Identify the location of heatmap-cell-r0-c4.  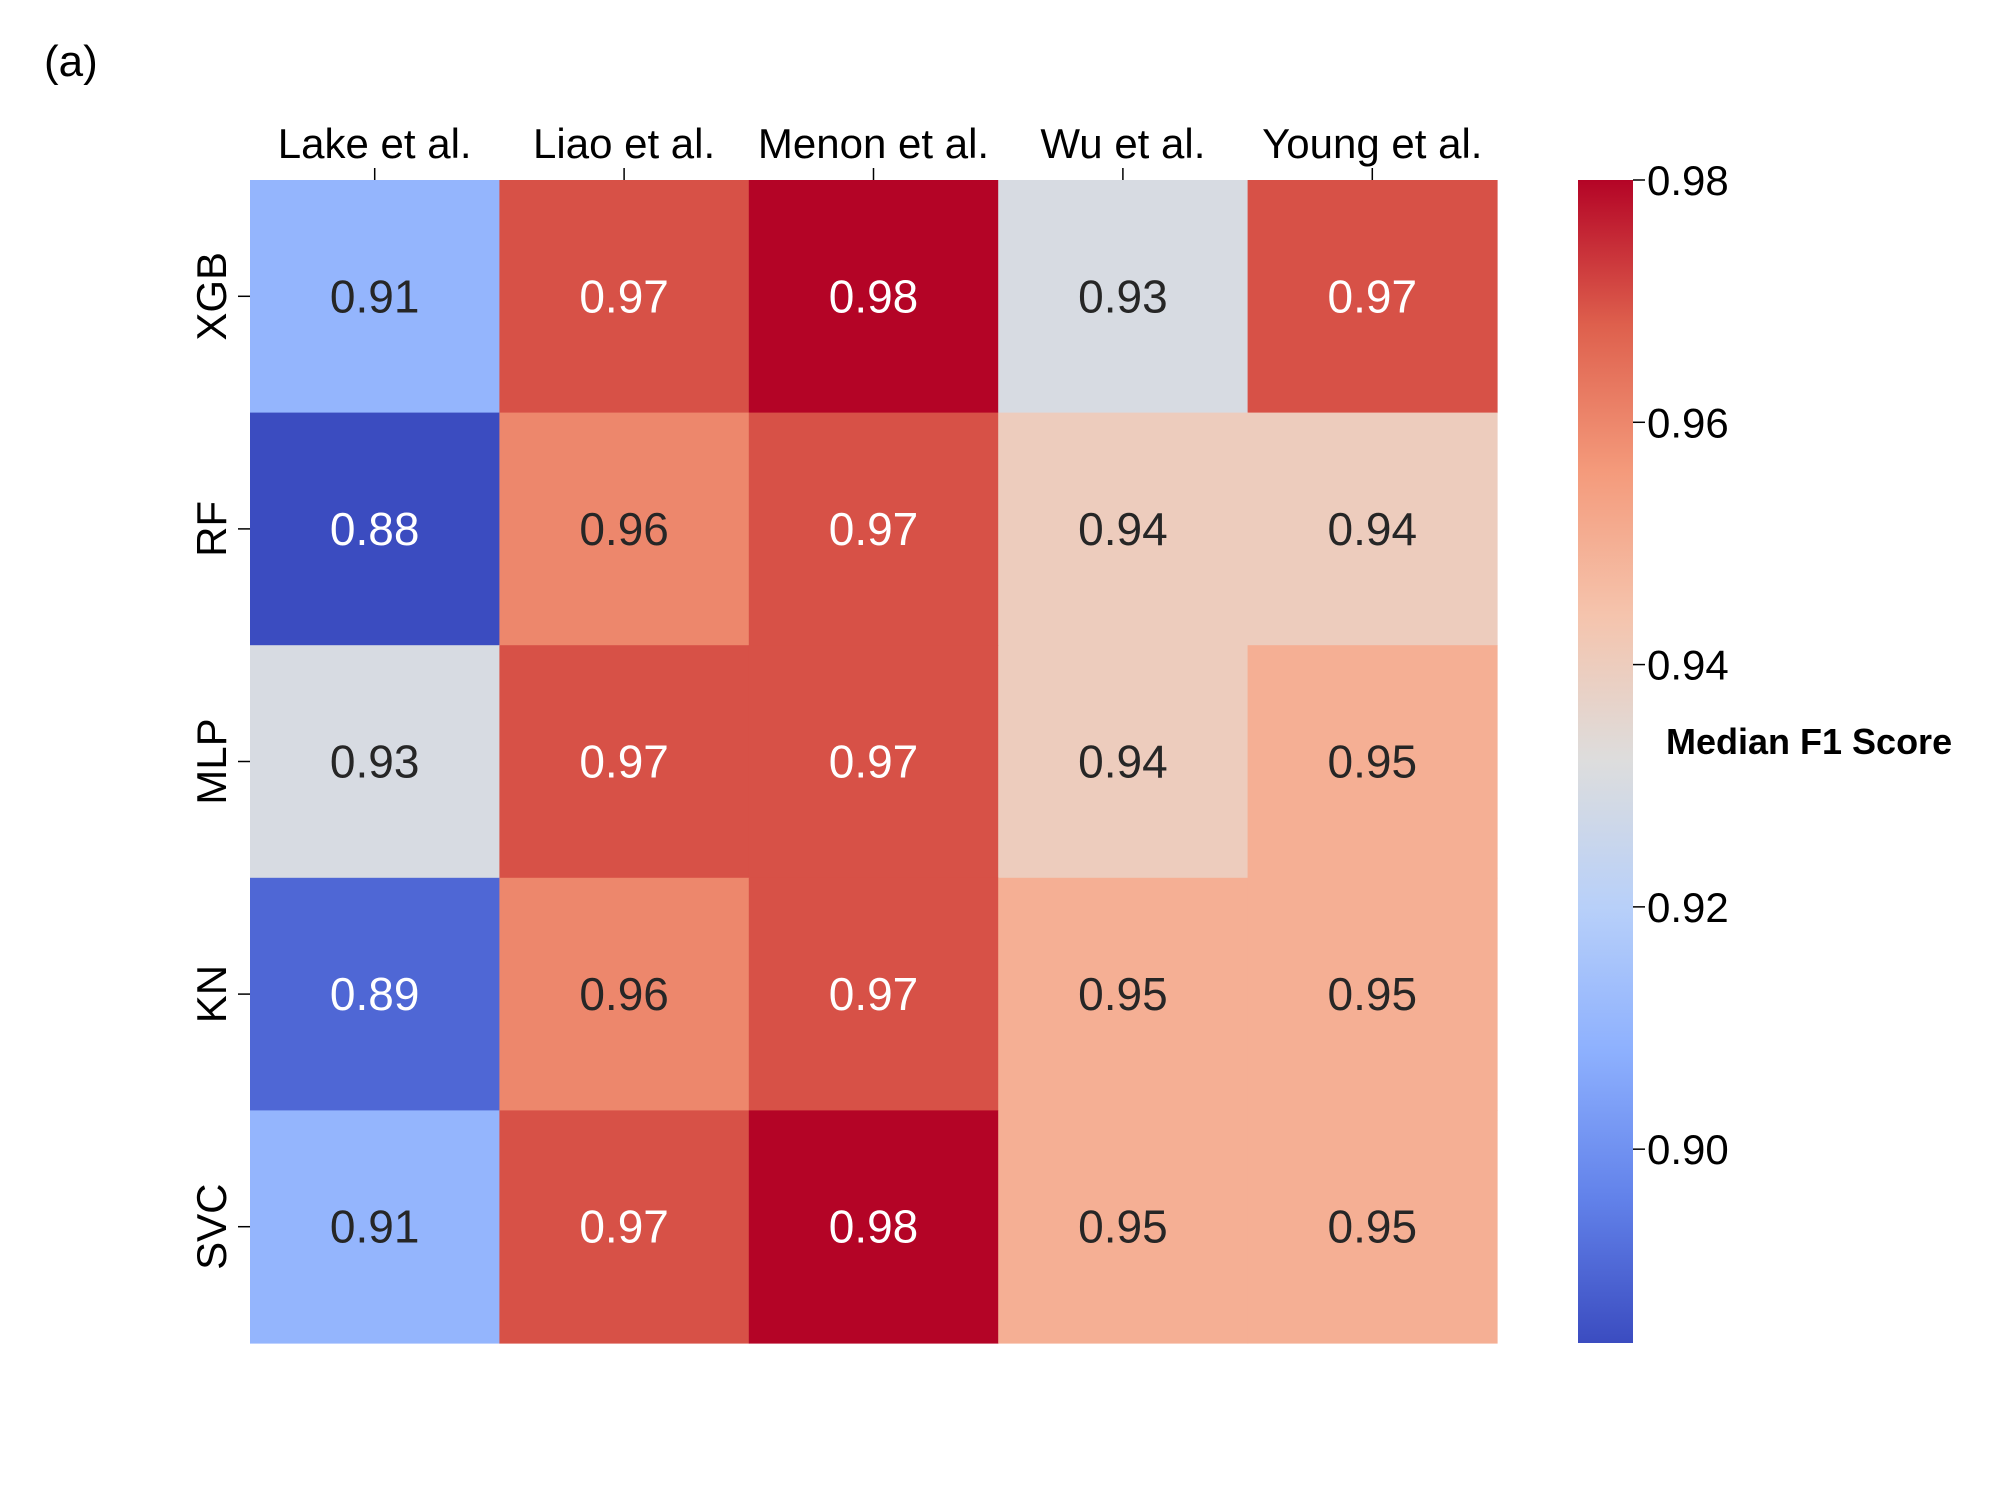
(1372, 297).